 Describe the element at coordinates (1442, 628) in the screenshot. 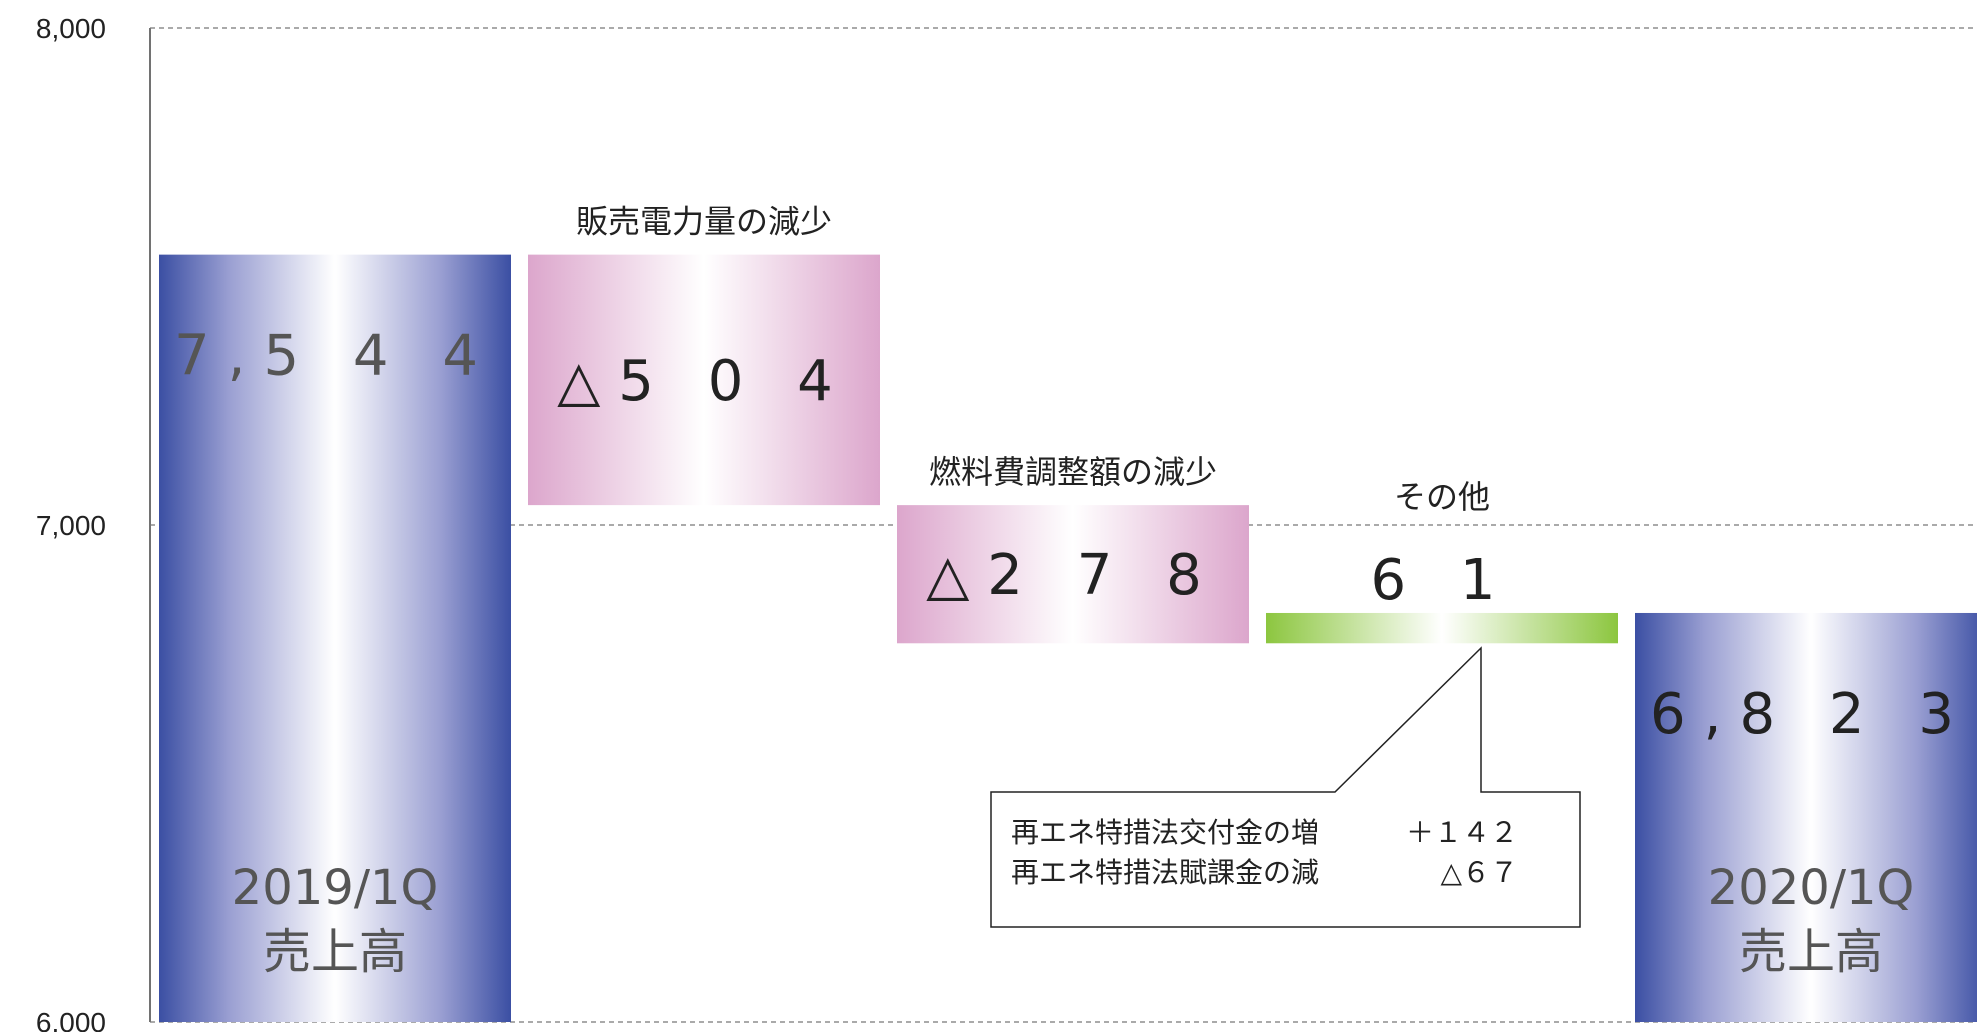

I see `bar-increase` at that location.